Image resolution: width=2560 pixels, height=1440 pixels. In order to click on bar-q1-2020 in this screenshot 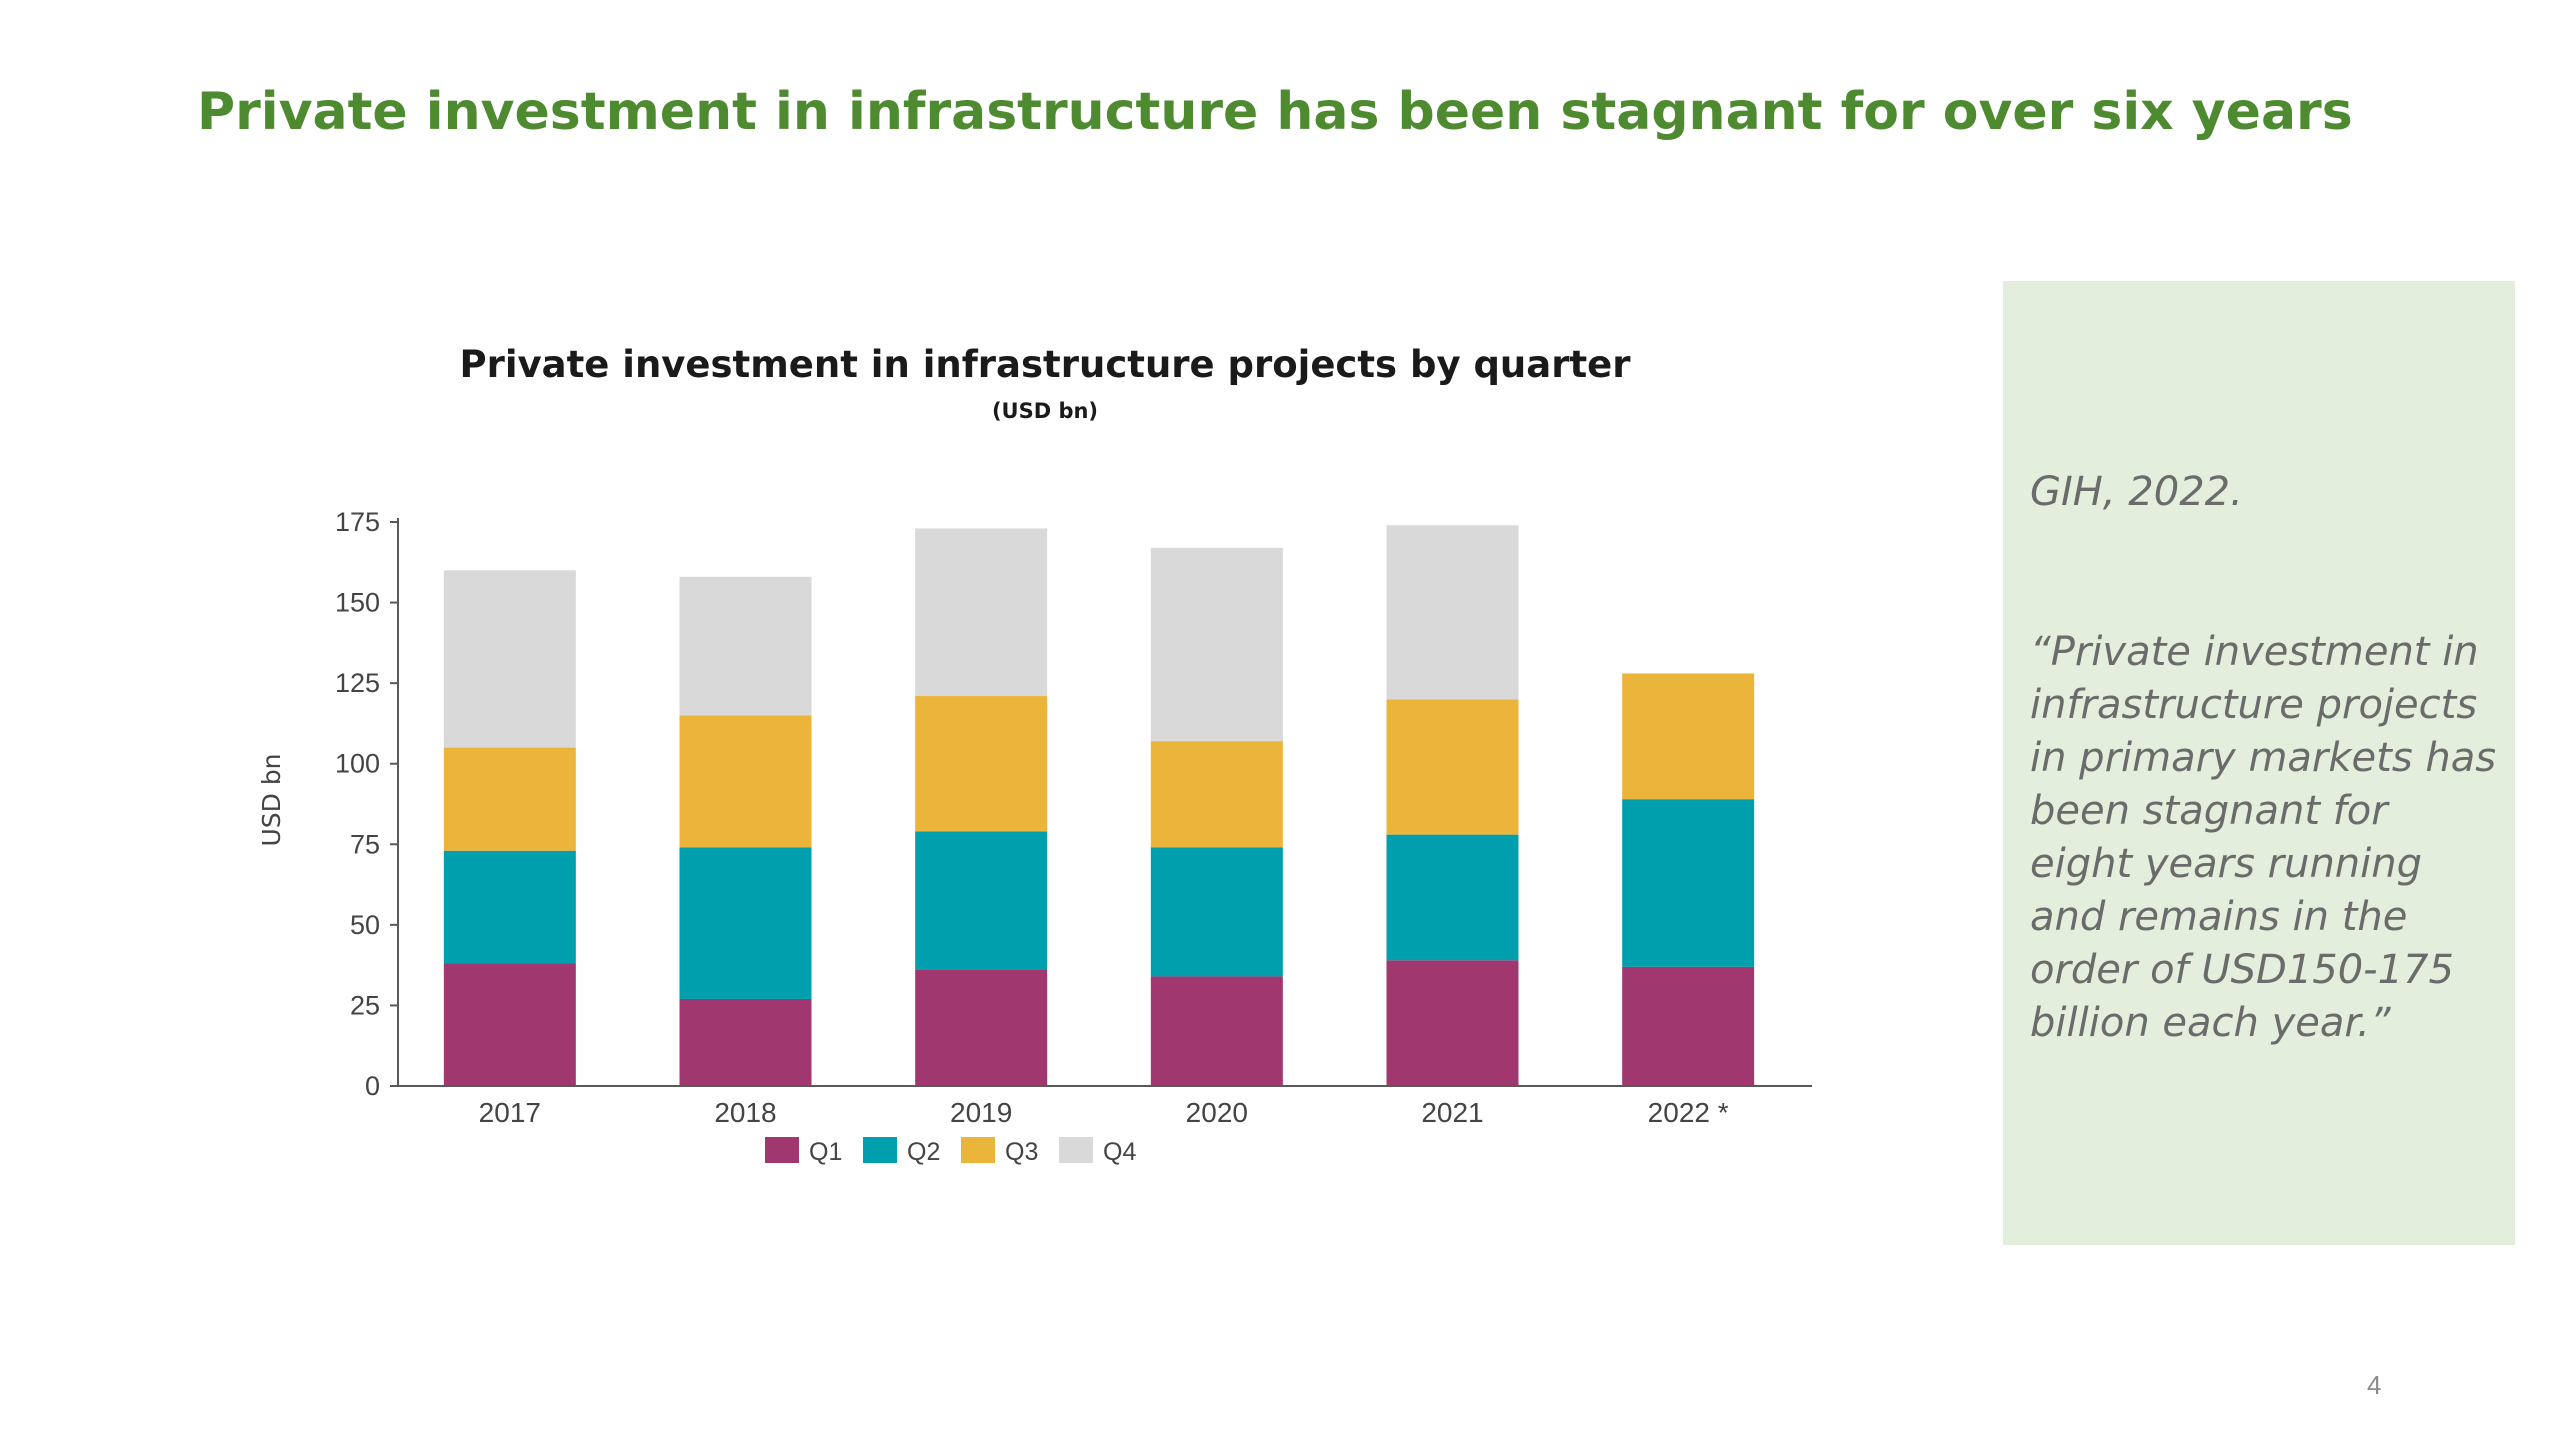, I will do `click(1216, 1031)`.